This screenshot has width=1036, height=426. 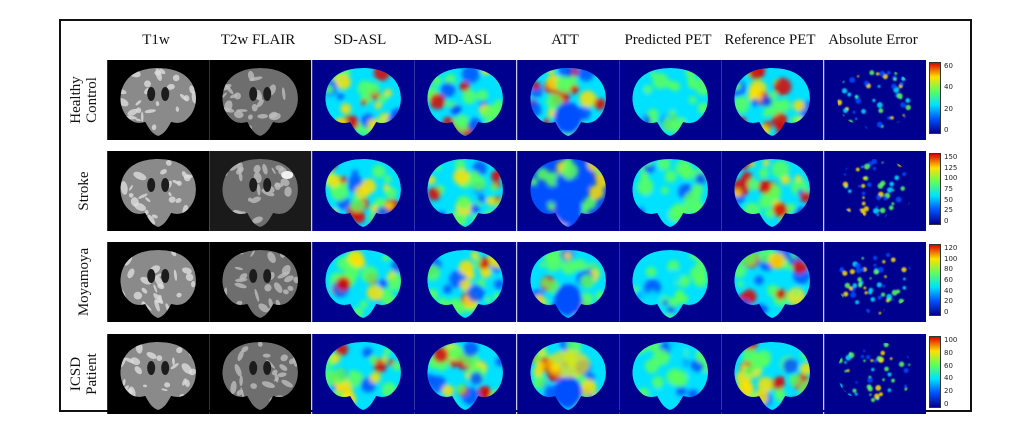 What do you see at coordinates (874, 282) in the screenshot?
I see `image-moyamoya-absolute-error` at bounding box center [874, 282].